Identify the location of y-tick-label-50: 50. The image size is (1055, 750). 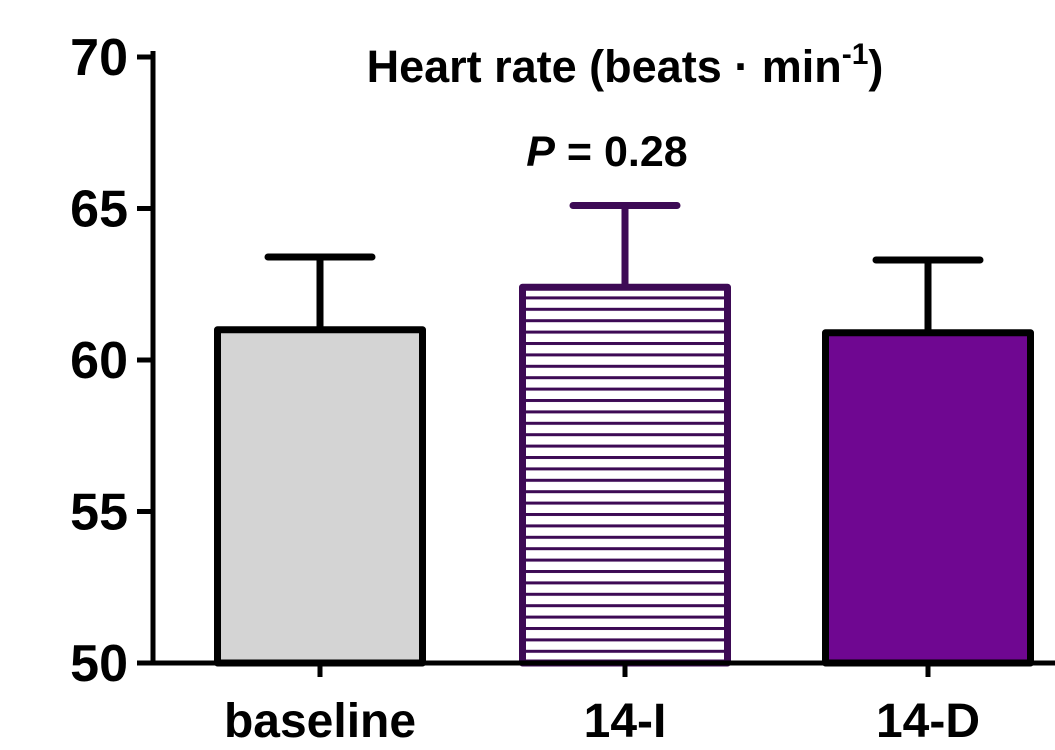
(99, 664).